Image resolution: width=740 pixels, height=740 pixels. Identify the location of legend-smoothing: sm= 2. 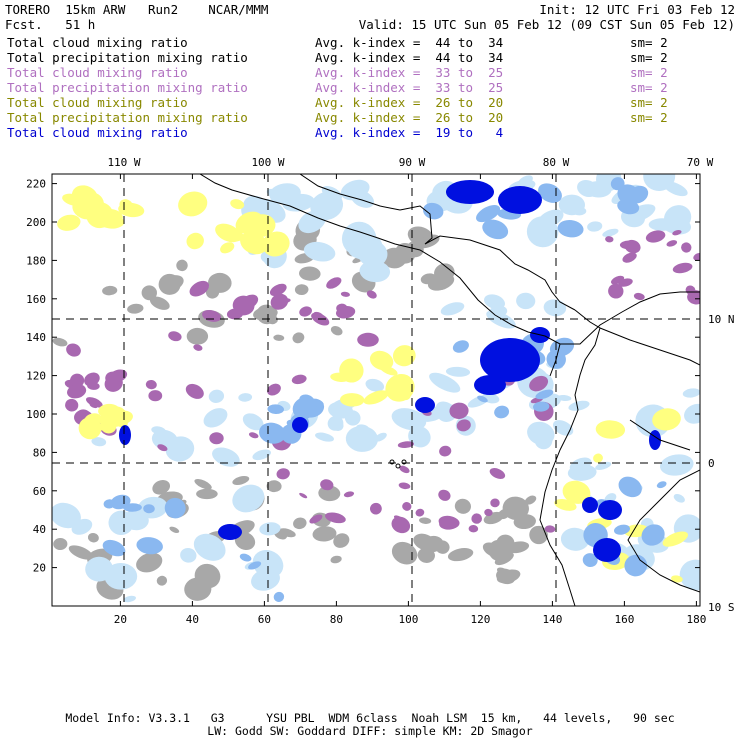
(649, 117).